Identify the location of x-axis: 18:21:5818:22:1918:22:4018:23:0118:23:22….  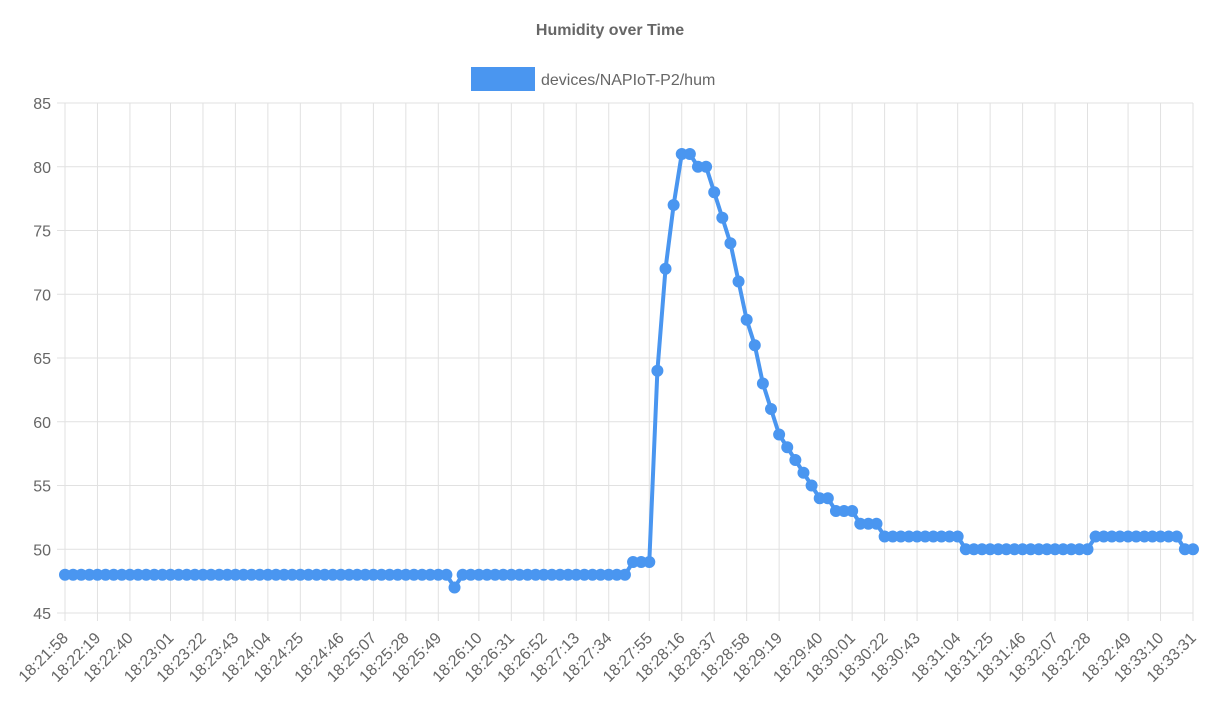
(608, 658).